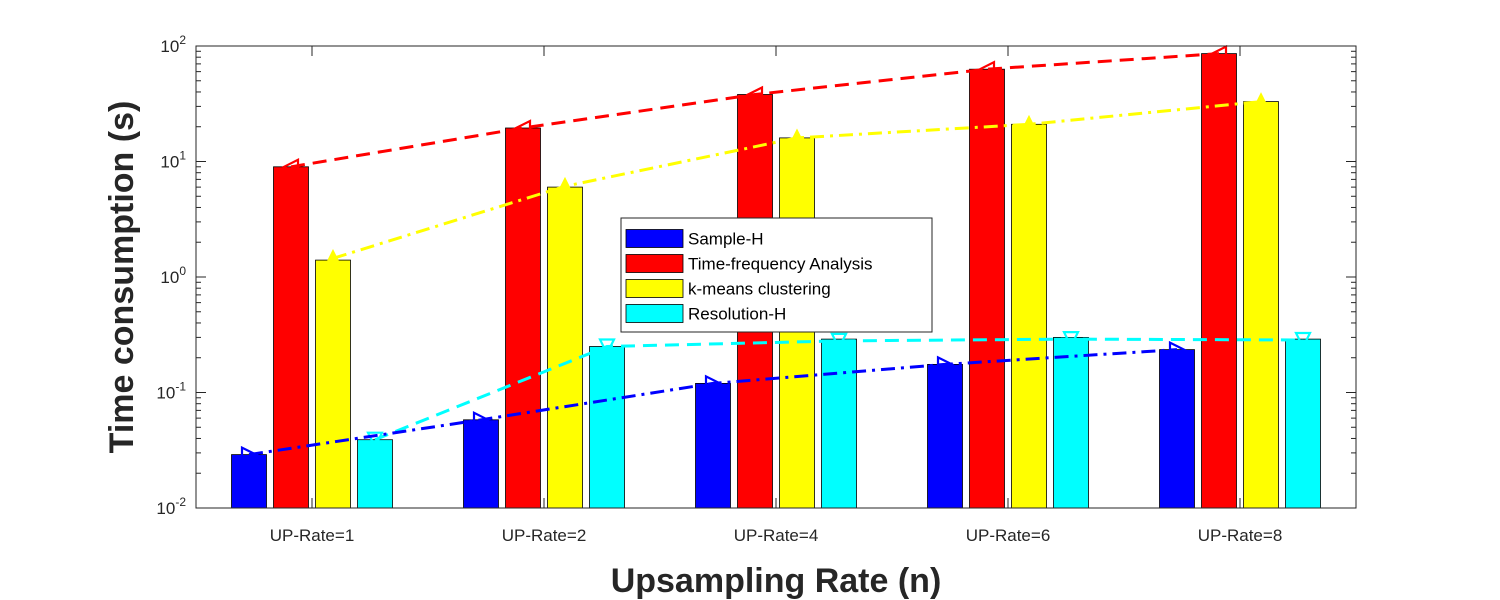  I want to click on x-tick-label: UP-Rate=2, so click(544, 535).